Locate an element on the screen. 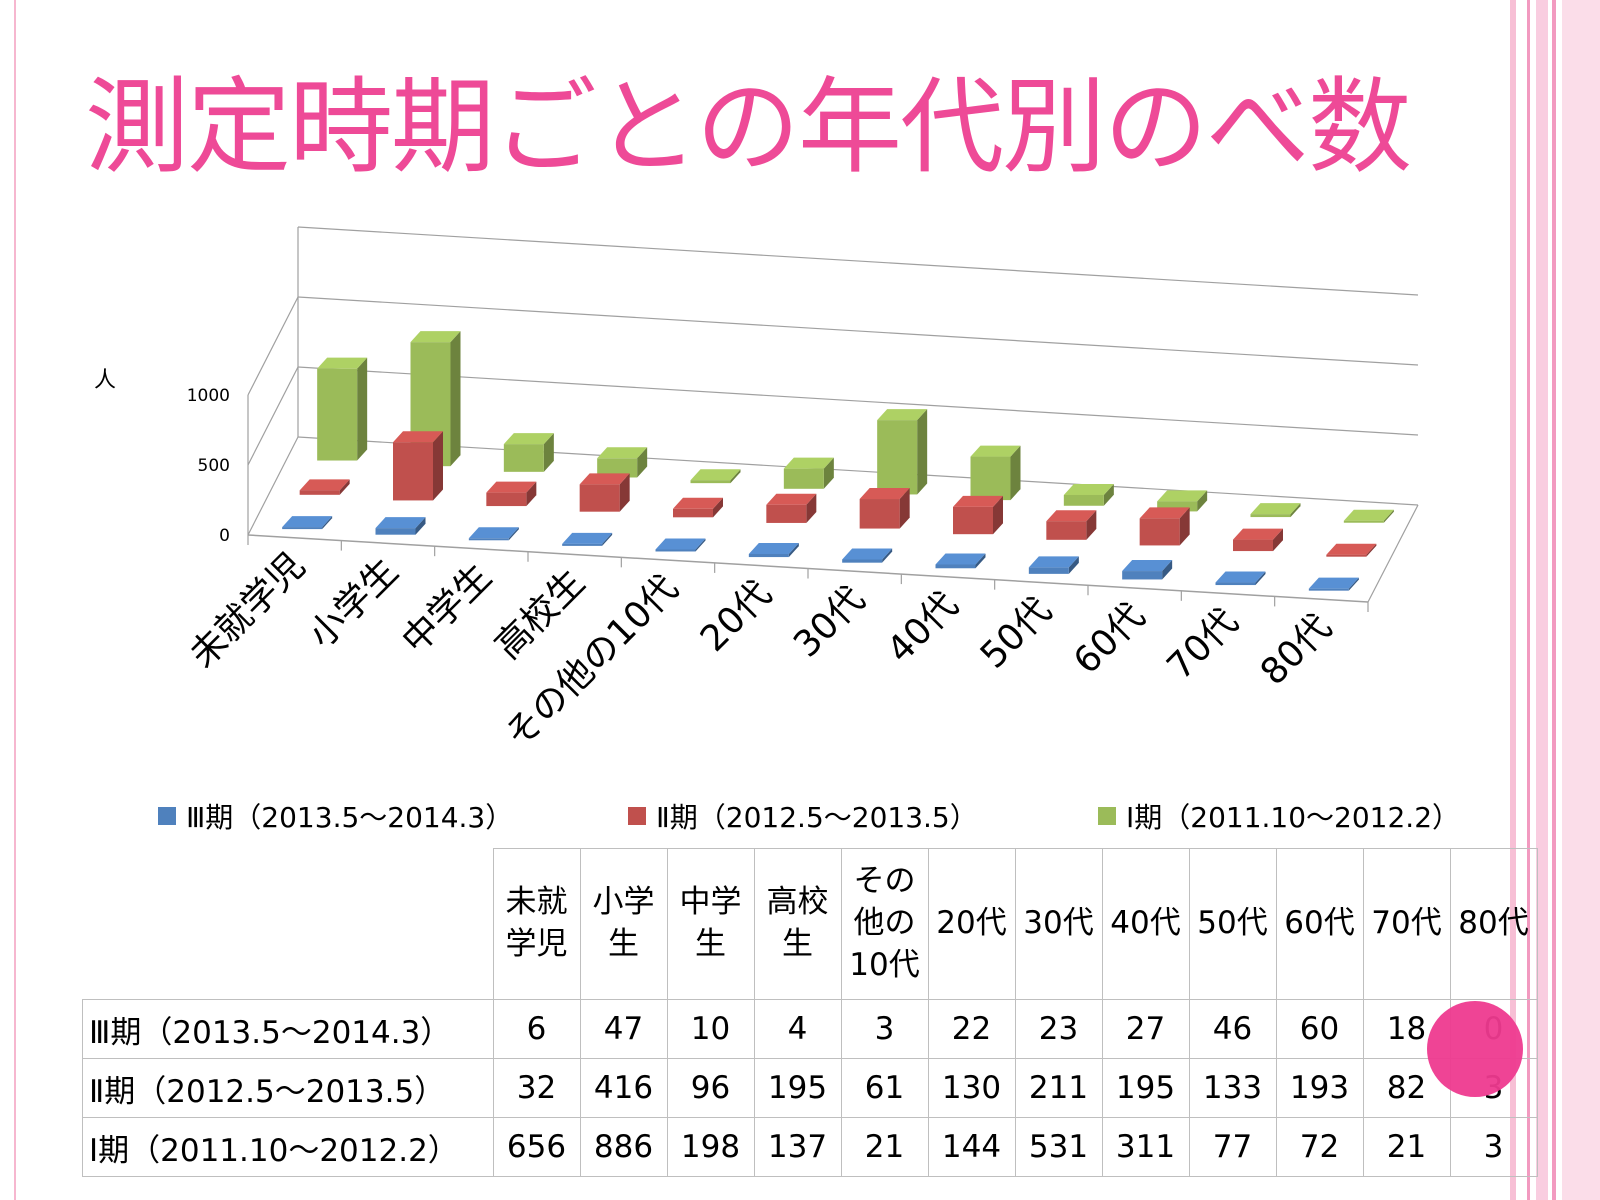 The image size is (1600, 1200). table-cell: 18 is located at coordinates (1406, 1029).